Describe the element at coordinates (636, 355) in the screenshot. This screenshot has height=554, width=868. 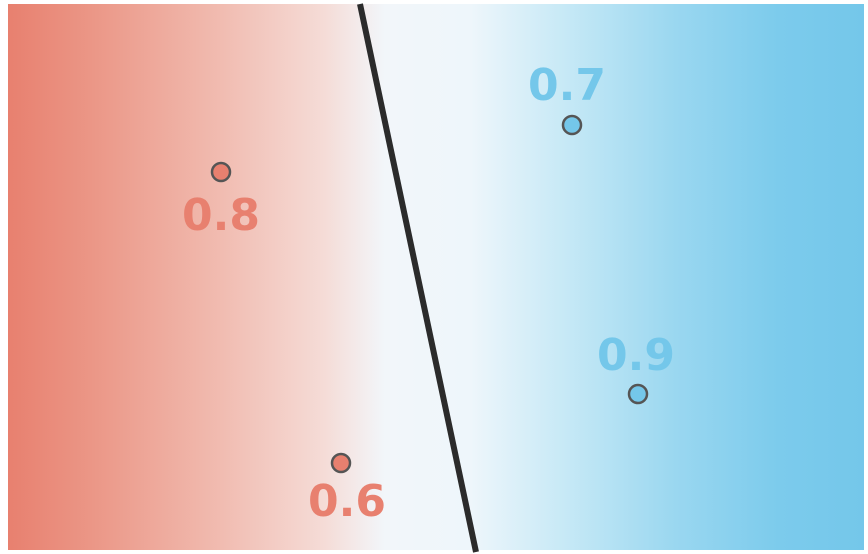
I see `point-value-label-4: 0.9` at that location.